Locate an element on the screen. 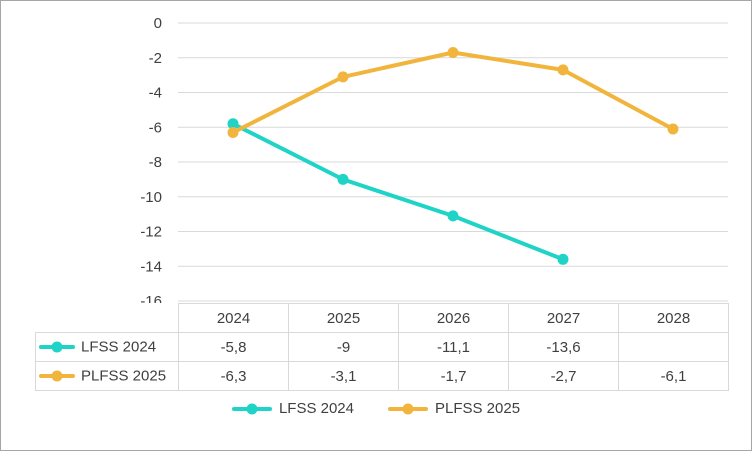 The image size is (752, 451). svg-text: -2 is located at coordinates (155, 58).